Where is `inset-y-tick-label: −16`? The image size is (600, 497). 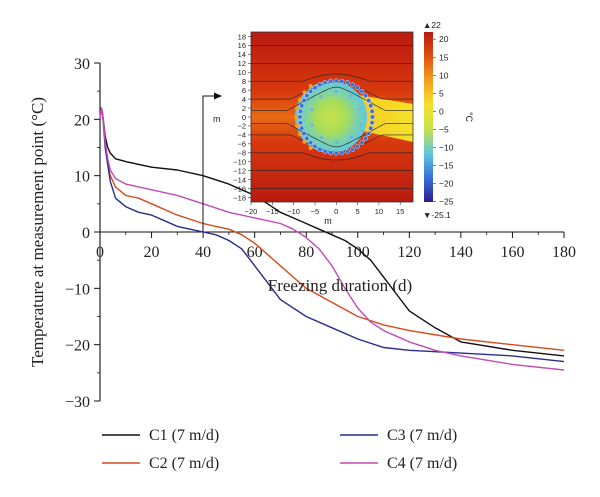
inset-y-tick-label: −16 is located at coordinates (239, 188).